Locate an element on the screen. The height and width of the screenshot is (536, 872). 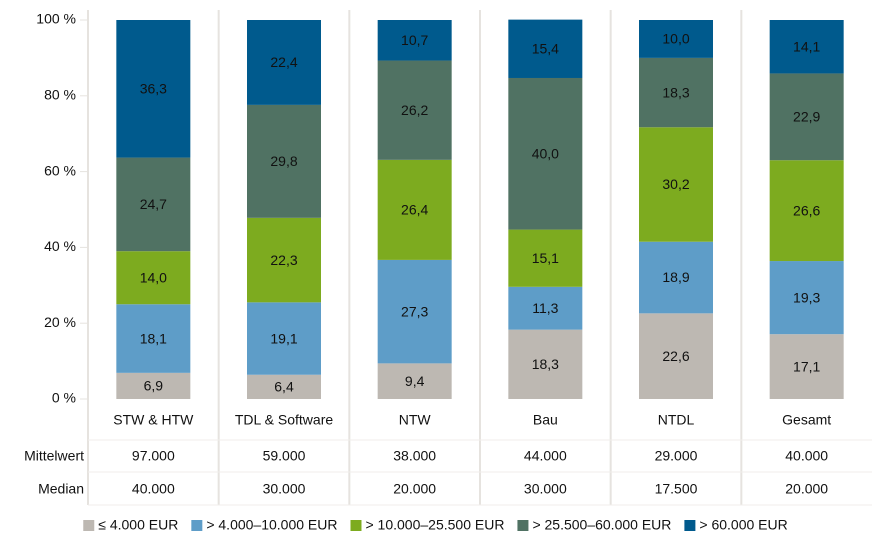
value-label: 10,7 is located at coordinates (414, 40).